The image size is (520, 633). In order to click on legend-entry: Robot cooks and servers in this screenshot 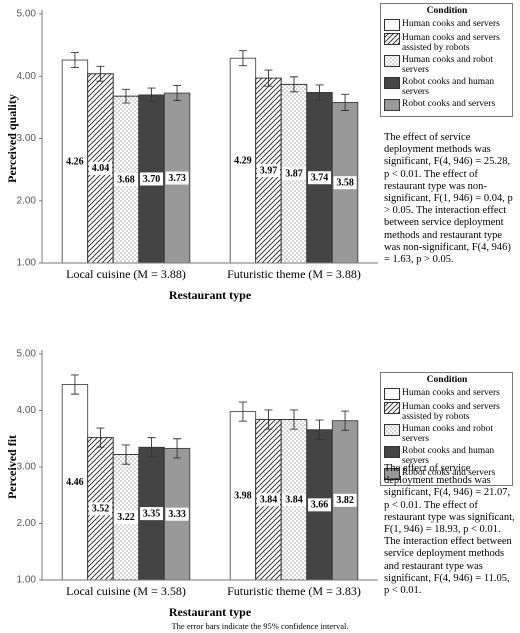, I will do `click(447, 105)`.